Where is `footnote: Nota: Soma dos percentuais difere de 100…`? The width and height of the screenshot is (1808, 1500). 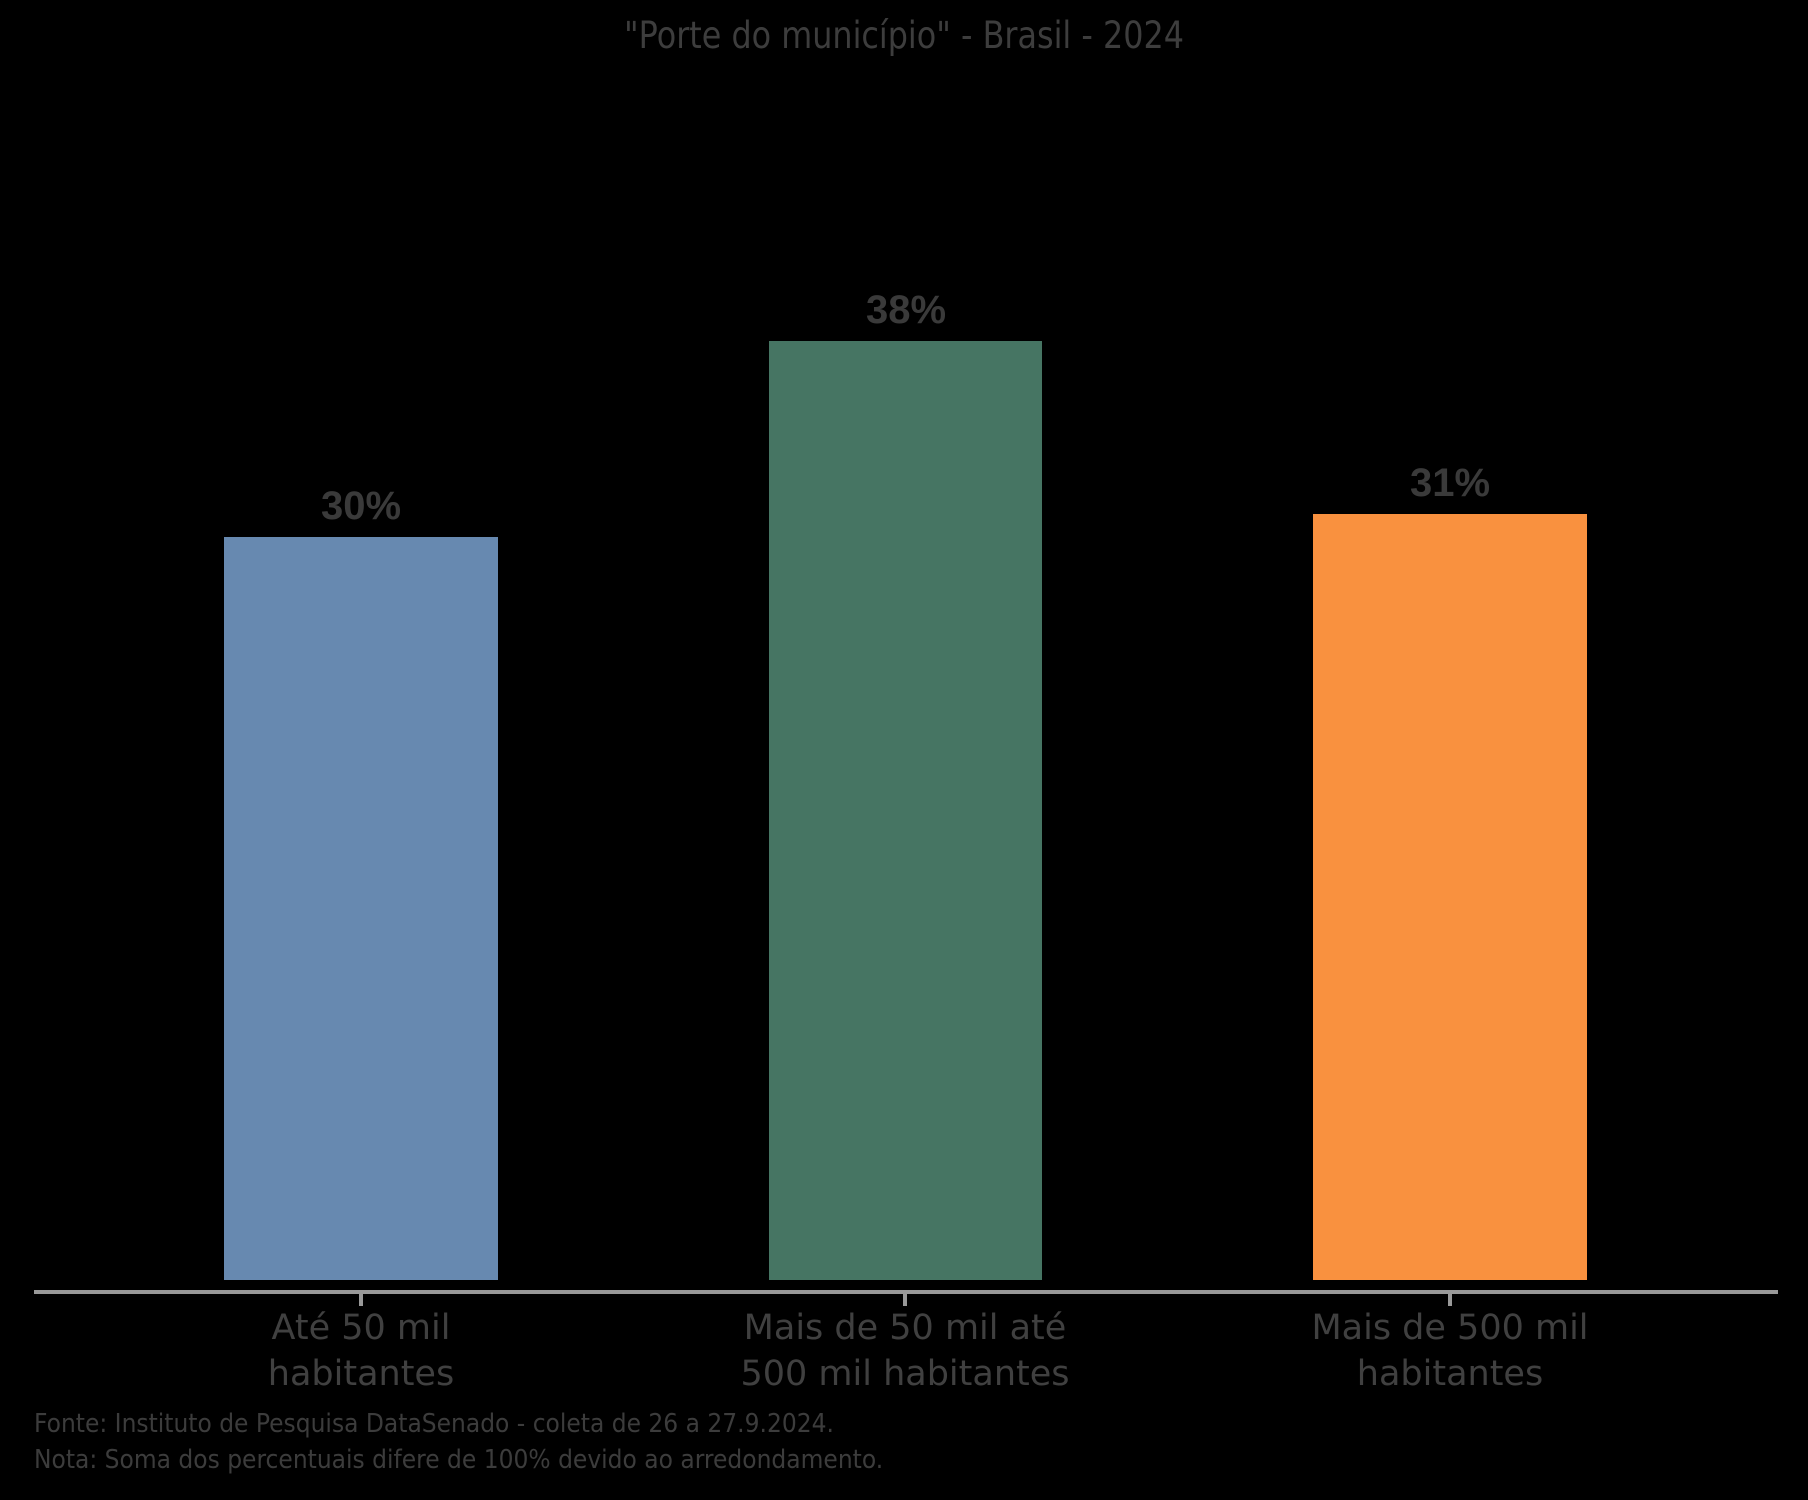
footnote: Nota: Soma dos percentuais difere de 100… is located at coordinates (459, 1460).